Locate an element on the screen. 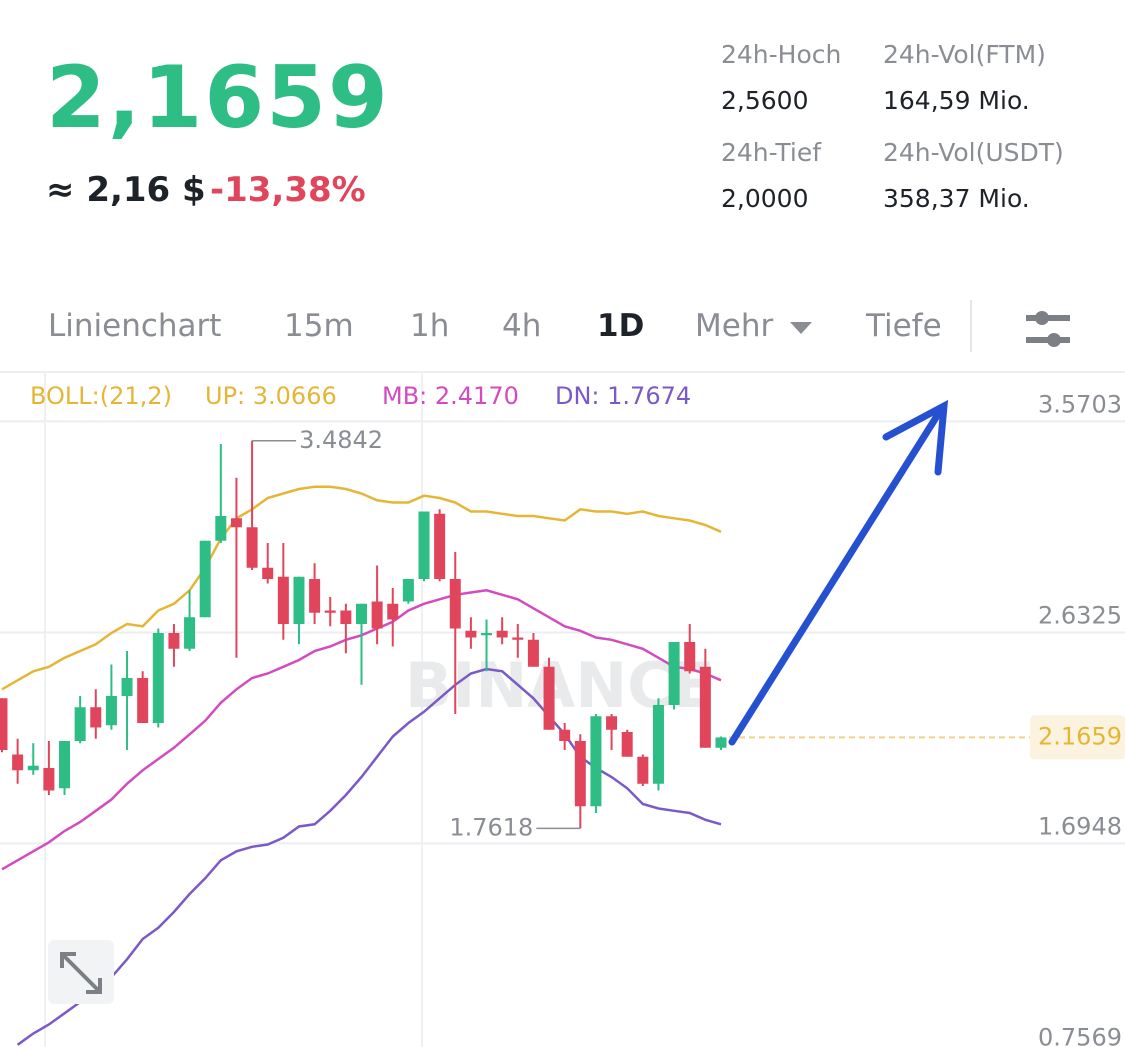  tab: Linienchart is located at coordinates (135, 326).